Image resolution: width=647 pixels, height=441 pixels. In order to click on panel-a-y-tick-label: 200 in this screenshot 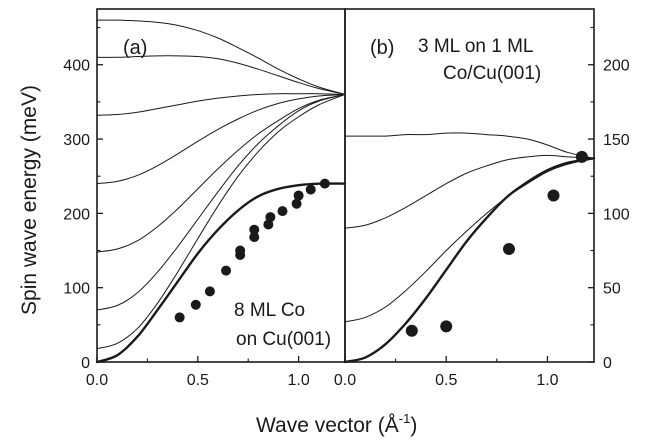, I will do `click(76, 214)`.